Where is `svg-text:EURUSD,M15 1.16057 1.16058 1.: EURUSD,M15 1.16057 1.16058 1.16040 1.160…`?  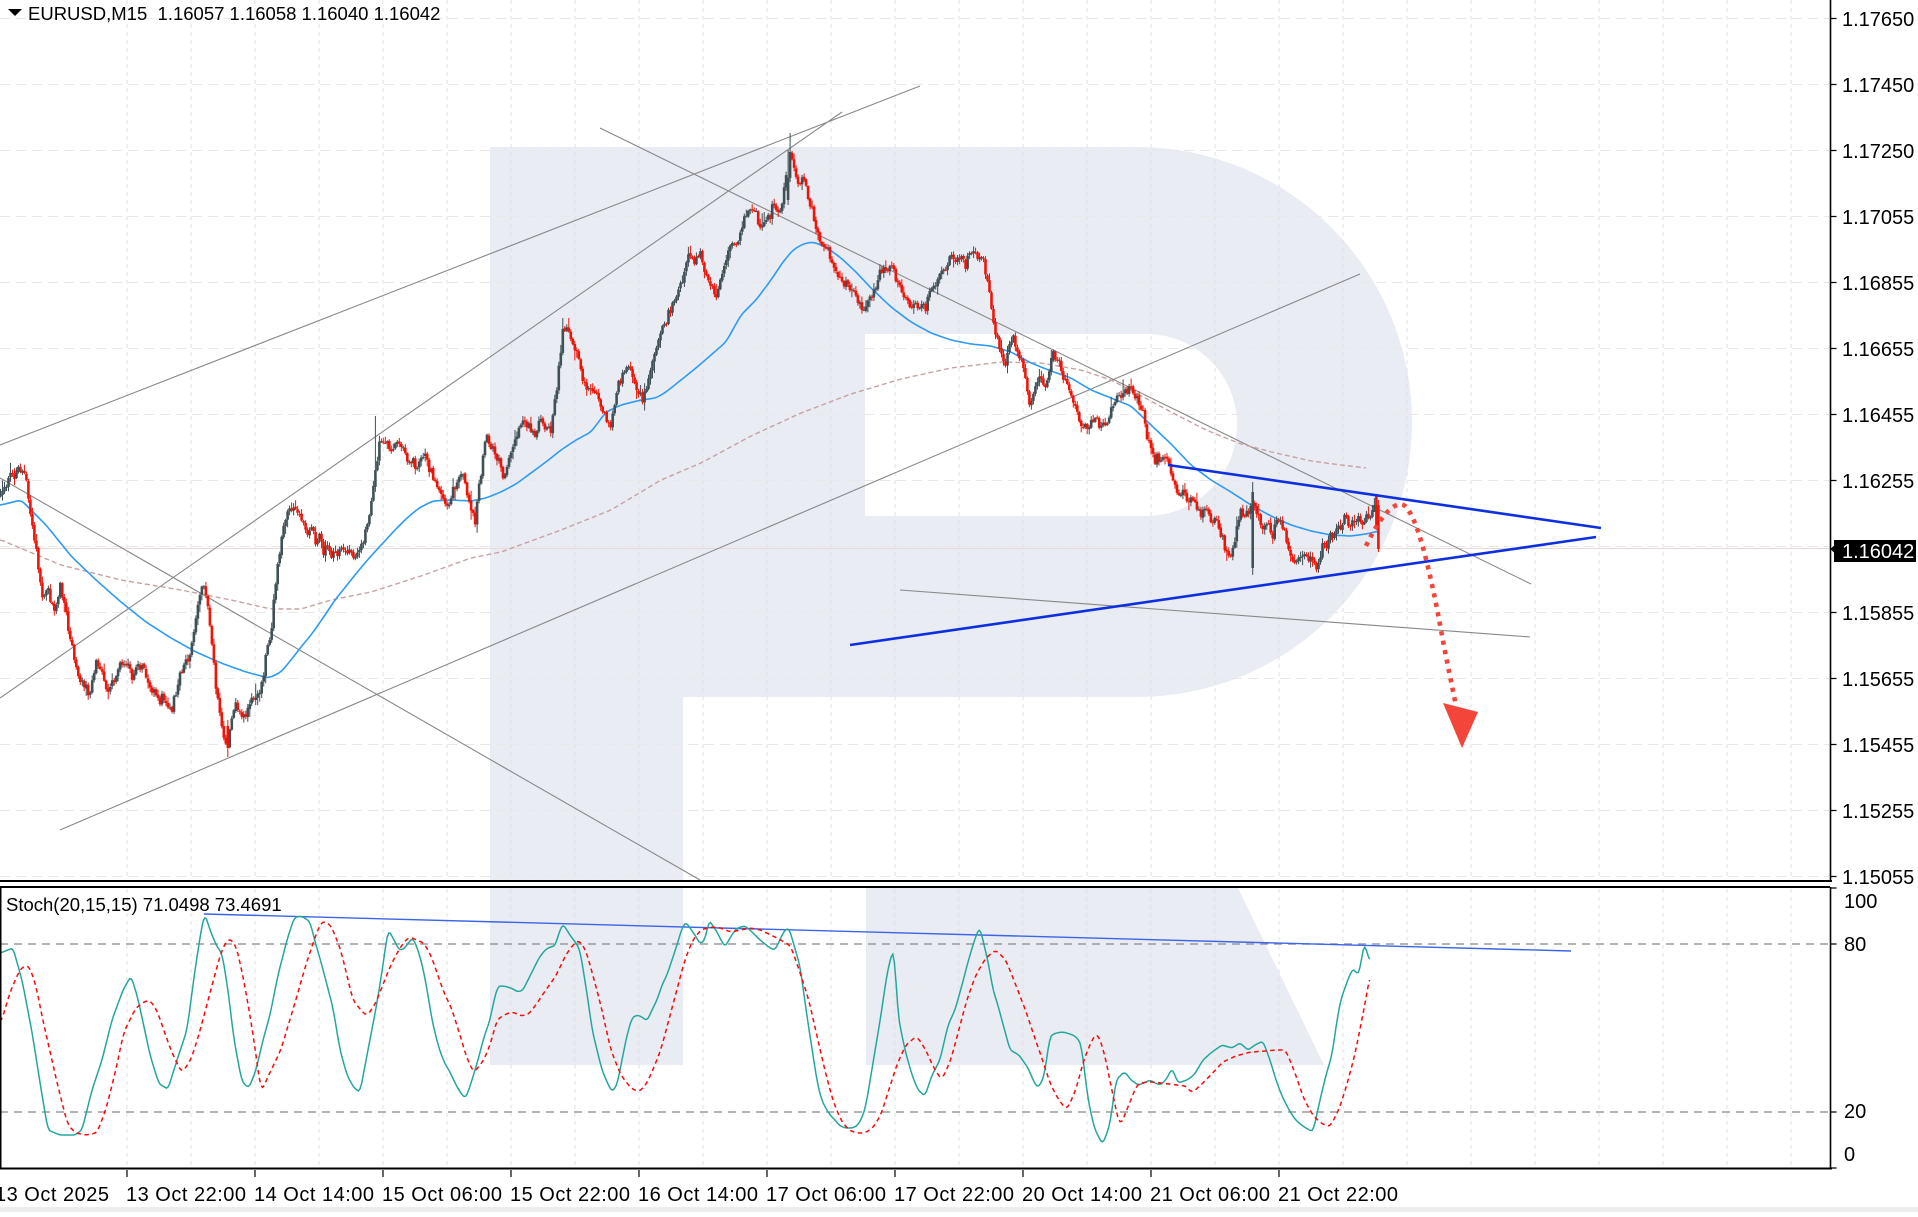 svg-text:EURUSD,M15 1.16057 1.16058 1.: EURUSD,M15 1.16057 1.16058 1.16040 1.160… is located at coordinates (234, 13).